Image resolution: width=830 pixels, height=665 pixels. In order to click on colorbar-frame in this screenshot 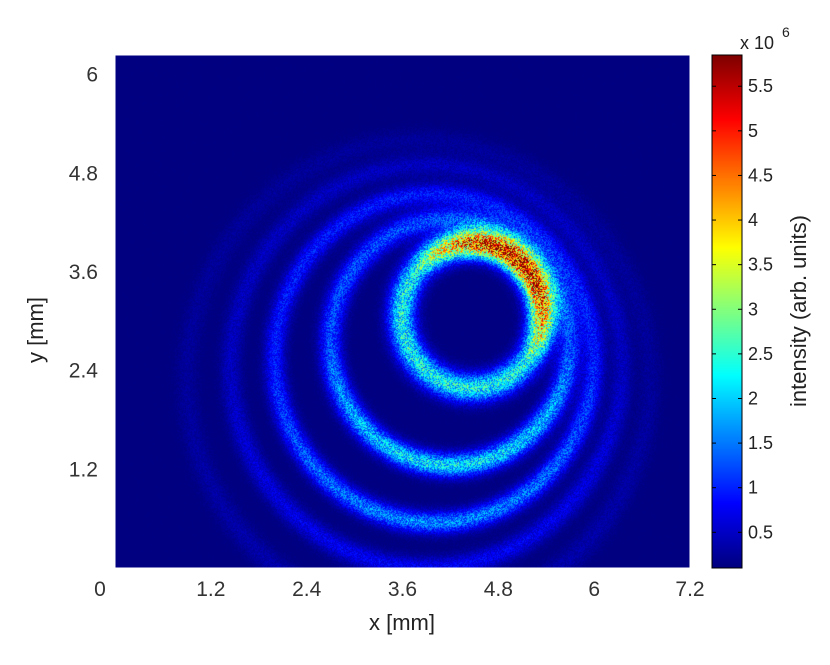, I will do `click(727, 311)`.